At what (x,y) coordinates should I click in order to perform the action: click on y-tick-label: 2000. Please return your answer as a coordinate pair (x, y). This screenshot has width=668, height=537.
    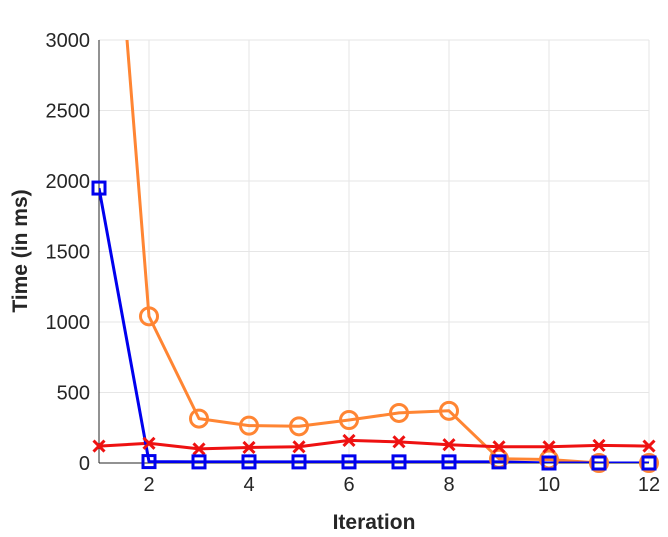
    Looking at the image, I should click on (68, 182).